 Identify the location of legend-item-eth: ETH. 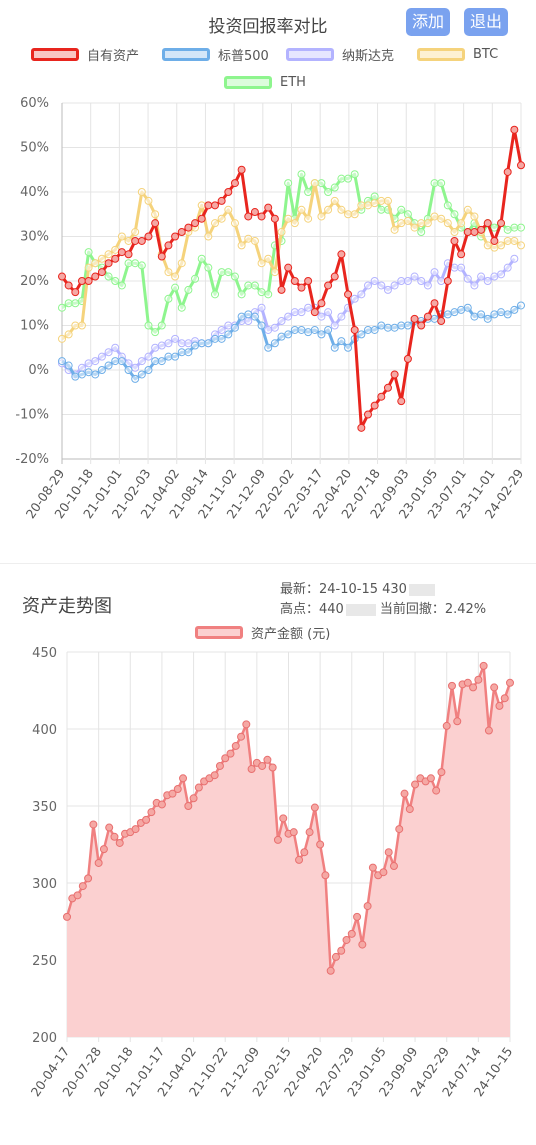
(265, 82).